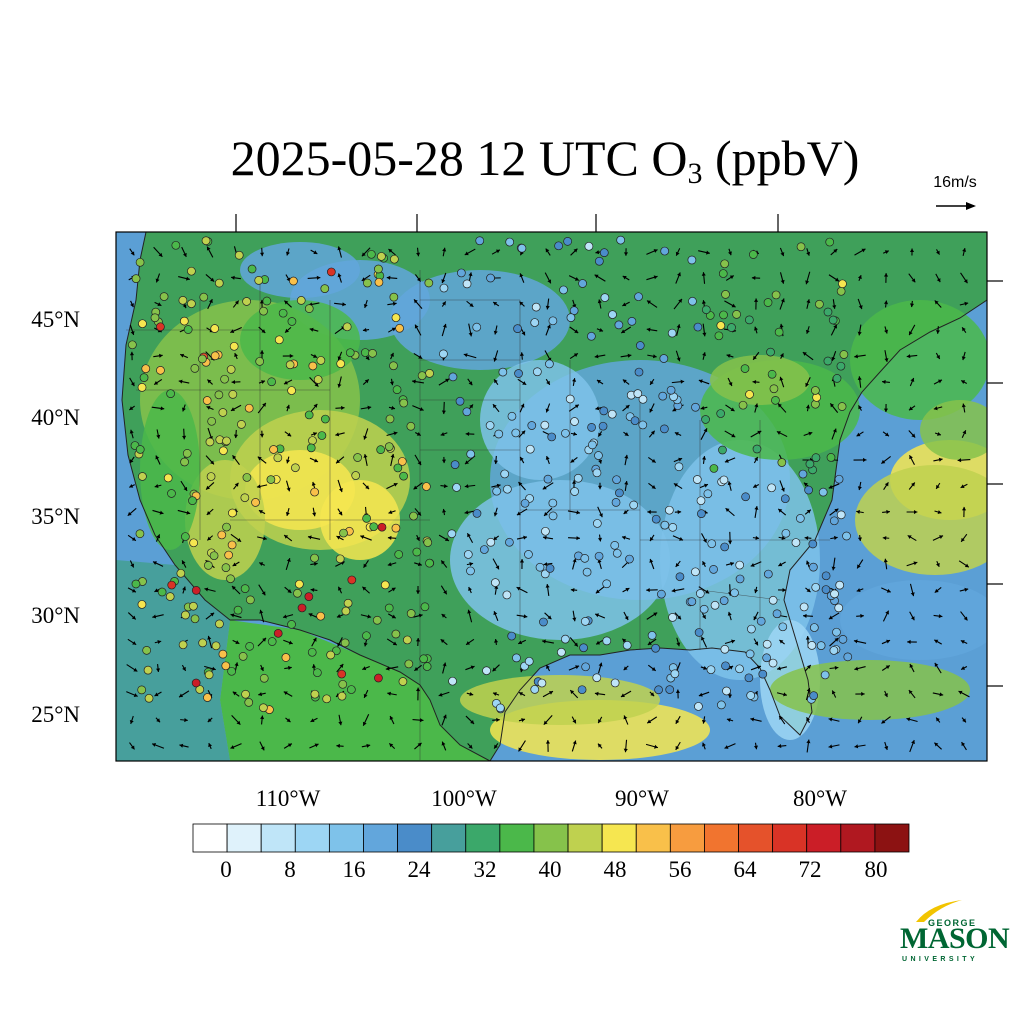 This screenshot has width=1024, height=1024. I want to click on reference-vector-label: 16m/s, so click(955, 182).